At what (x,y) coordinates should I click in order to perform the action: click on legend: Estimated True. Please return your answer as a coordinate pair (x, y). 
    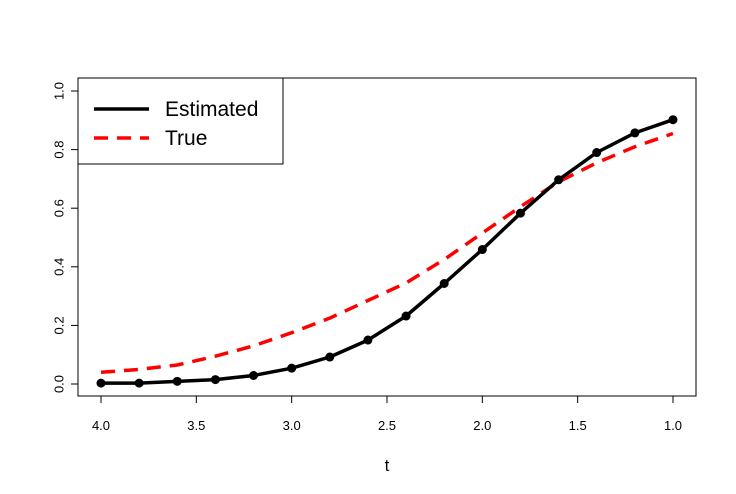
    Looking at the image, I should click on (180, 121).